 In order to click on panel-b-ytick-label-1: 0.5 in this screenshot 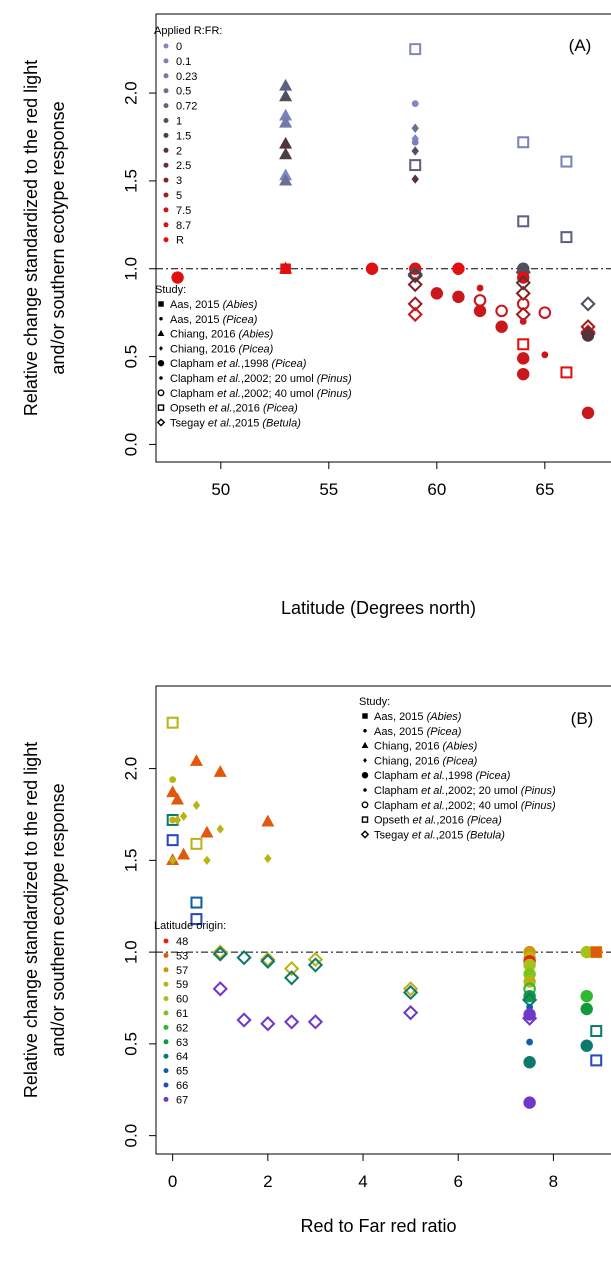, I will do `click(130, 1044)`.